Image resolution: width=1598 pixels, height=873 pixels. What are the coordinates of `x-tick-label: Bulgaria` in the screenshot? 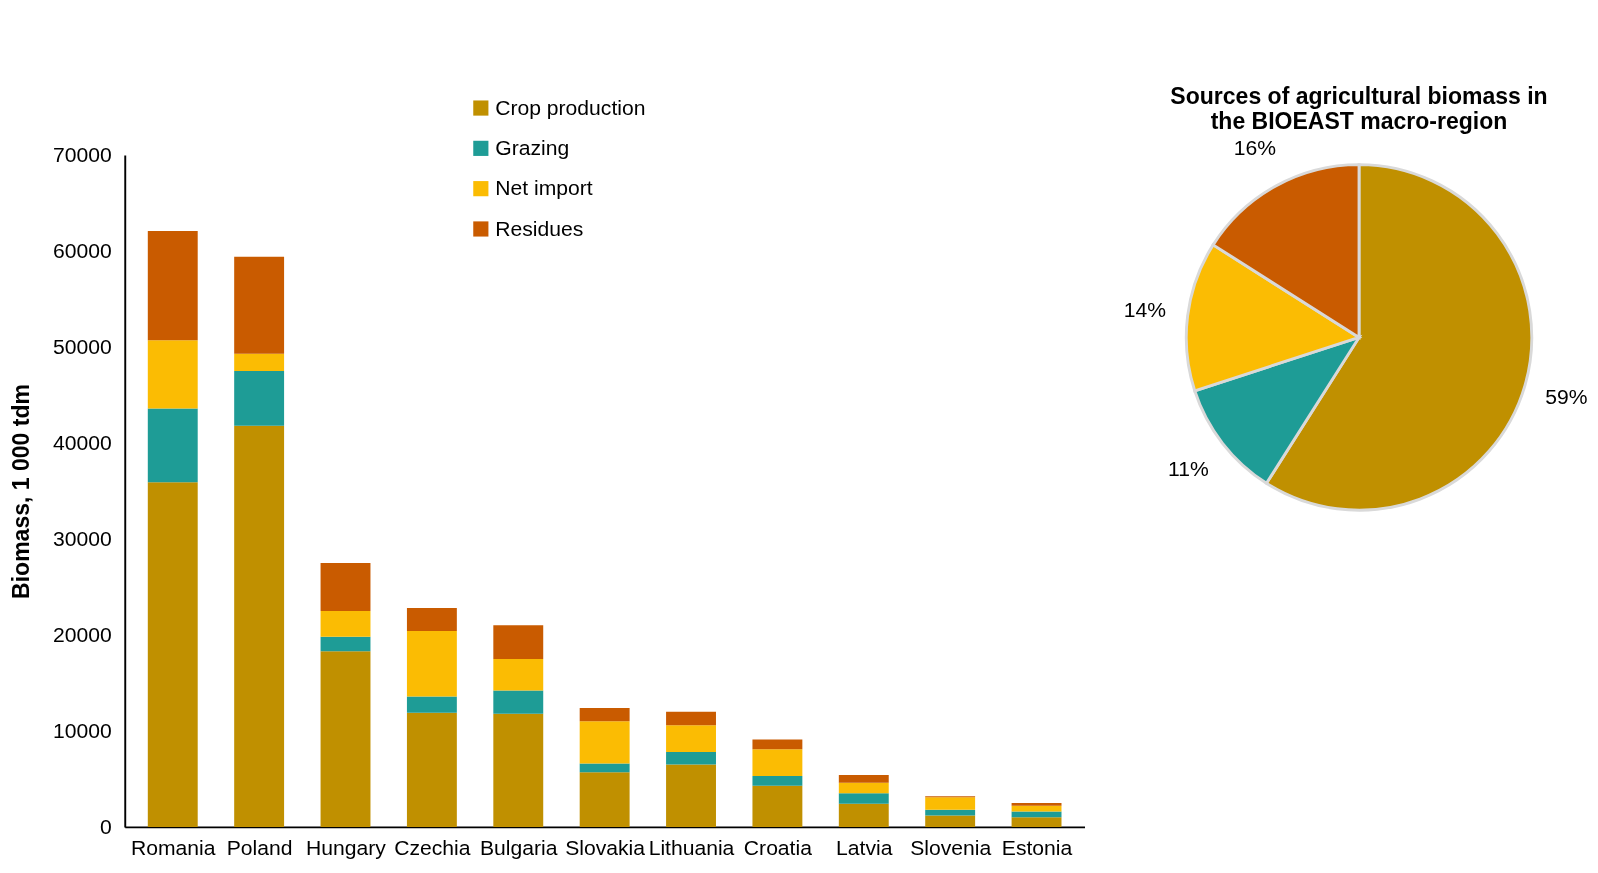 It's located at (519, 848).